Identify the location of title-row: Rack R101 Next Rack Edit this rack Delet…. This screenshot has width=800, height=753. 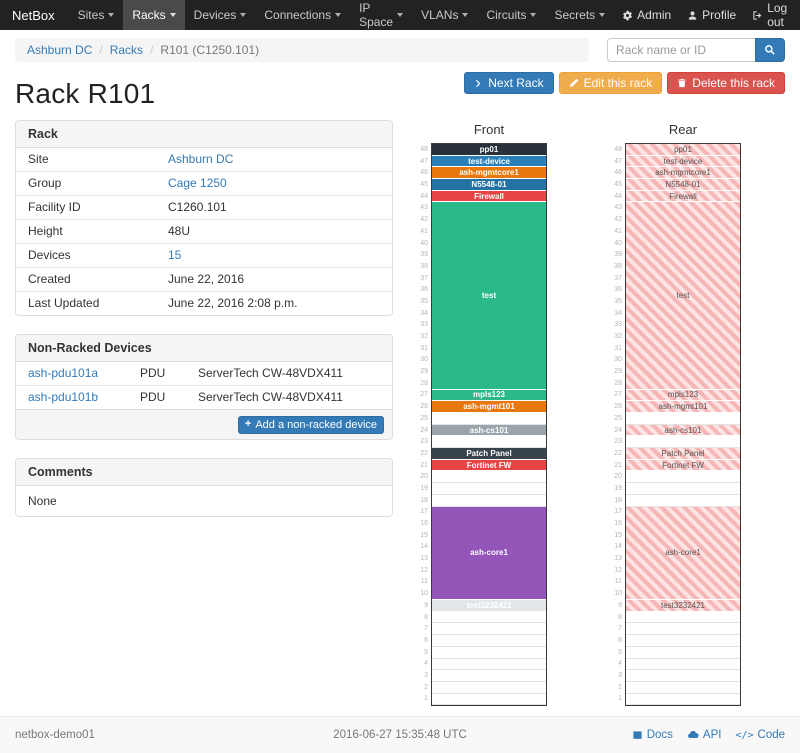
(400, 88).